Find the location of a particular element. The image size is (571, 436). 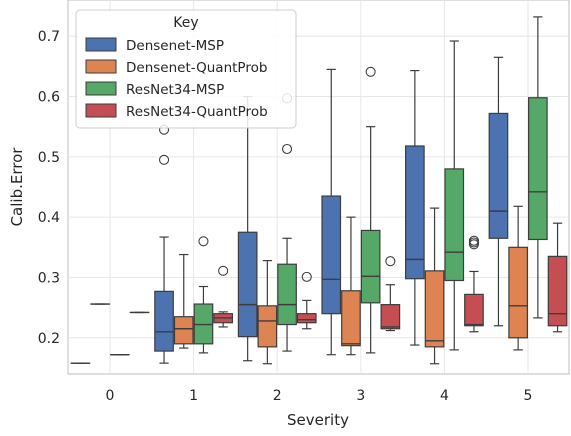

x-tick-label: 0 is located at coordinates (110, 396).